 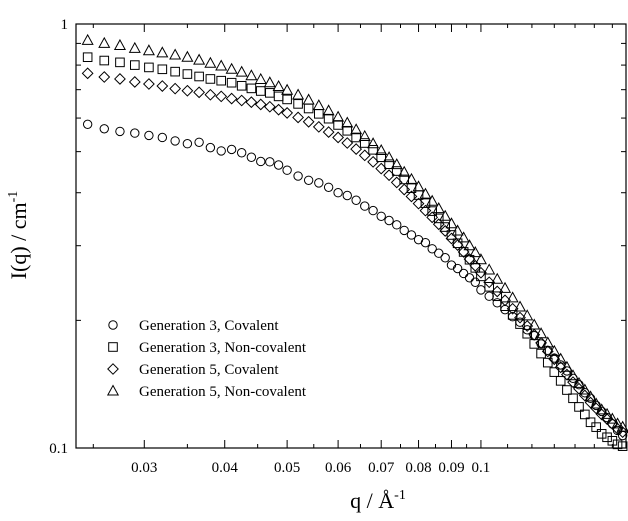 I want to click on x-tick-label: 0.03, so click(x=144, y=468).